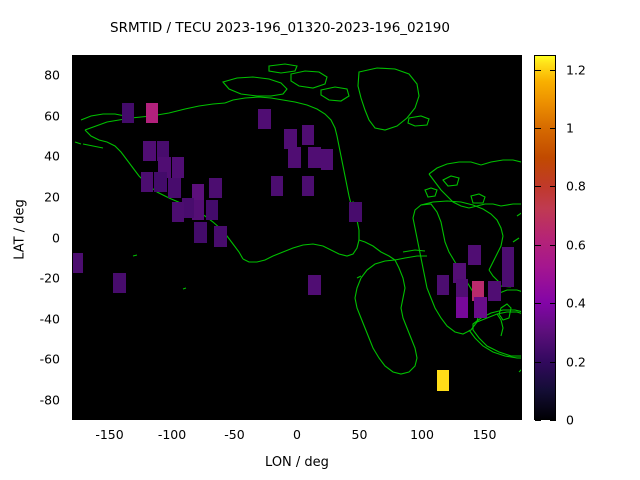 The width and height of the screenshot is (640, 480). I want to click on colorbar-tick-label: 0.4, so click(576, 303).